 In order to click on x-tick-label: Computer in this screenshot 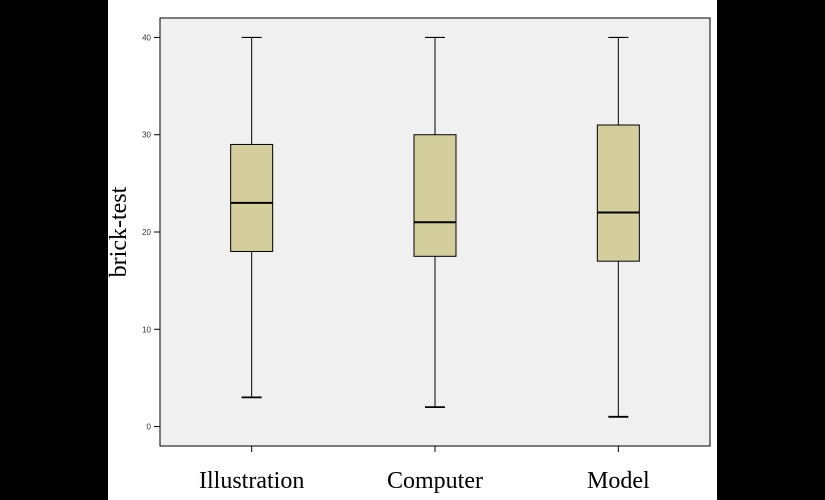, I will do `click(435, 481)`.